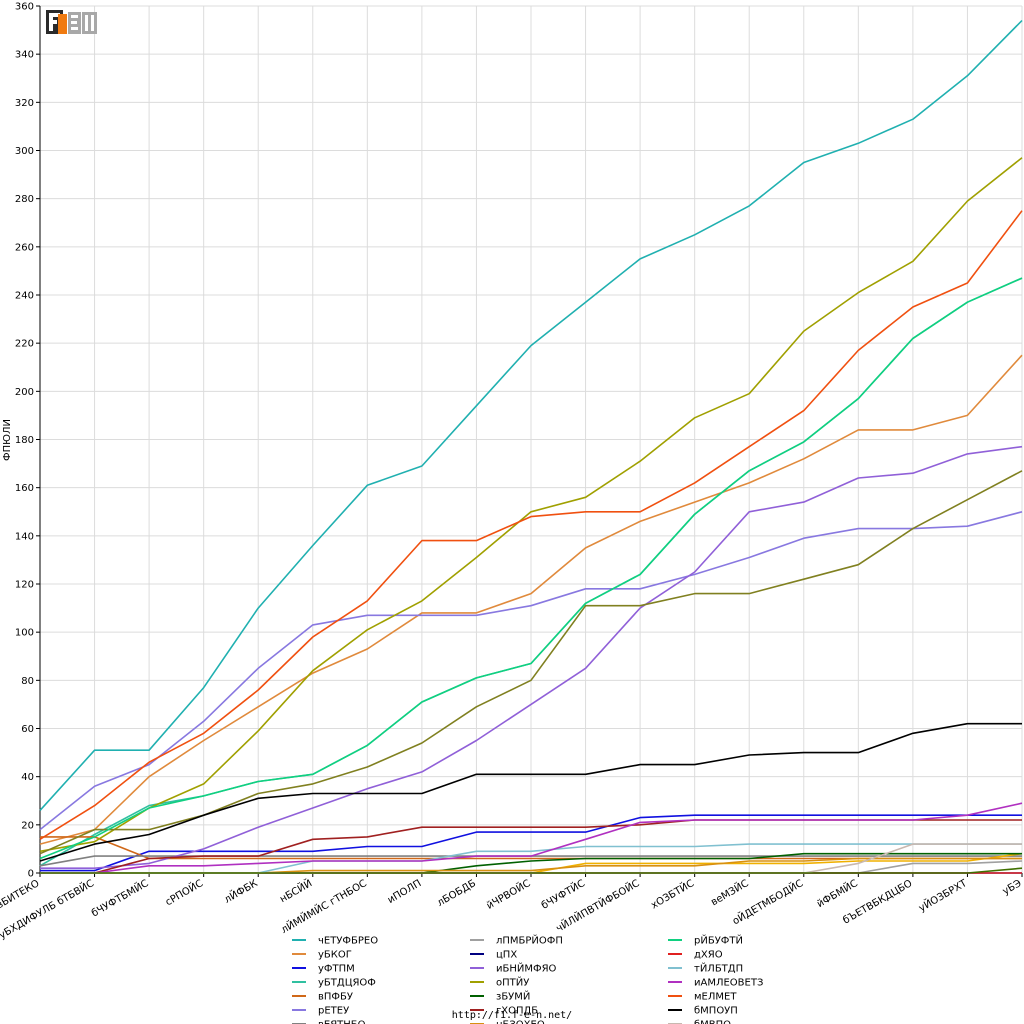 The image size is (1024, 1024). What do you see at coordinates (718, 940) in the screenshot?
I see `legend-item-label: рЙБУФТЙ` at bounding box center [718, 940].